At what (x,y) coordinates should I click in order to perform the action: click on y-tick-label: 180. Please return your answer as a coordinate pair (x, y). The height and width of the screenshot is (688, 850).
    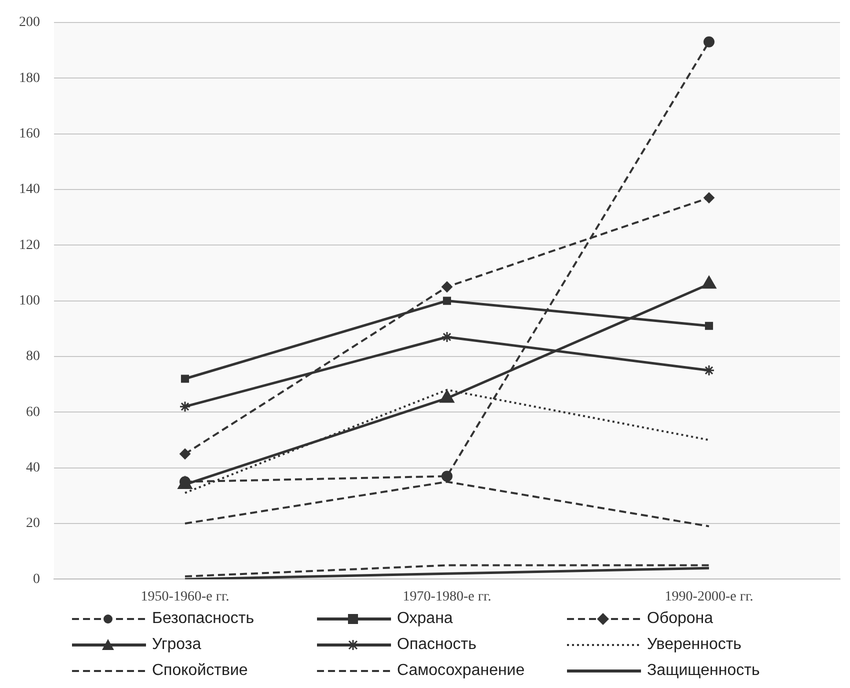
    Looking at the image, I should click on (29, 78).